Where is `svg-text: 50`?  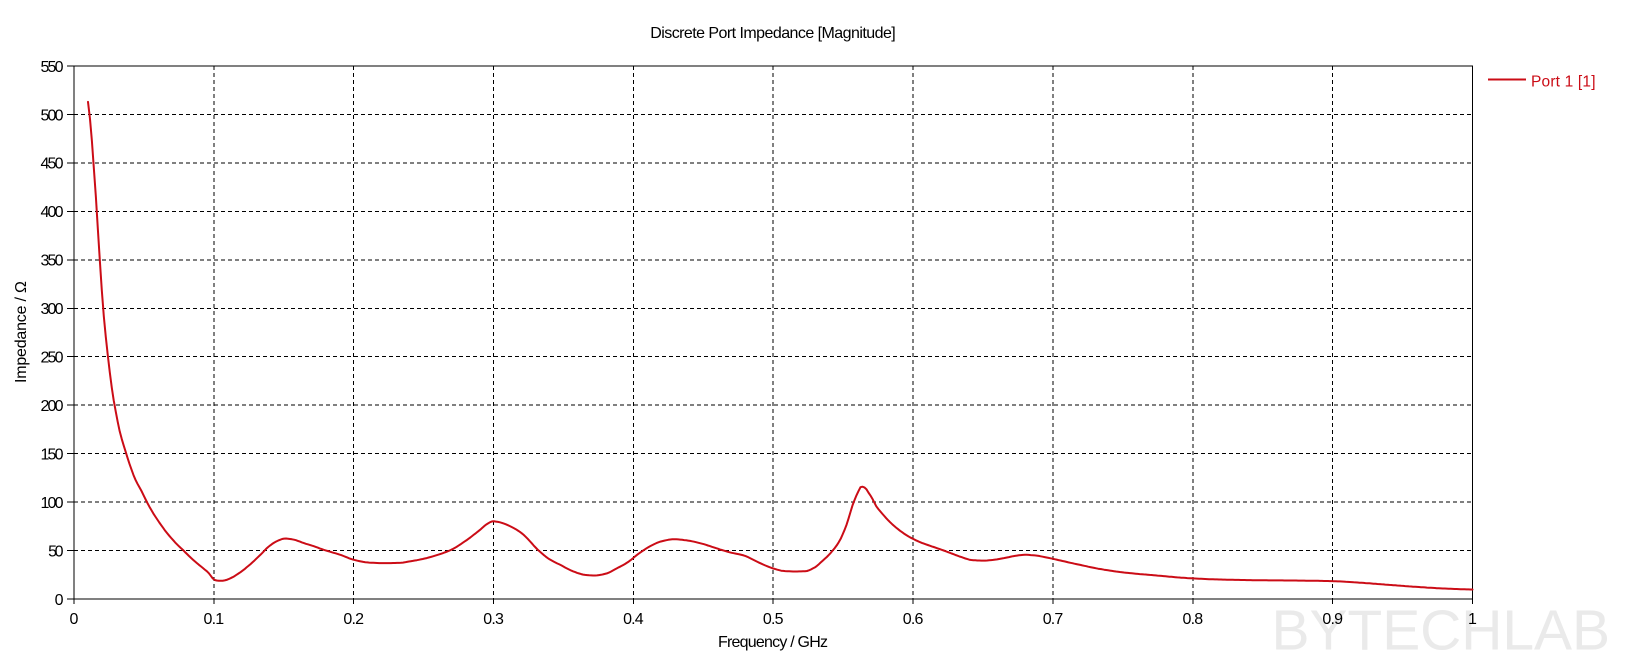
svg-text: 50 is located at coordinates (55, 551).